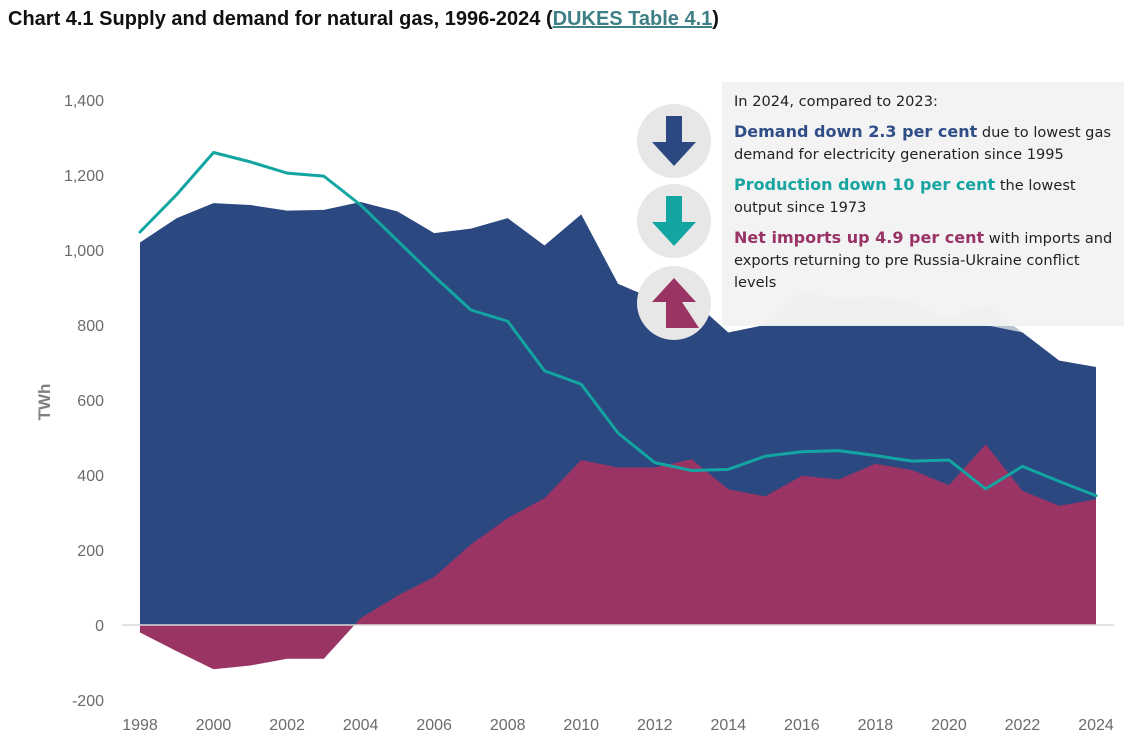 Image resolution: width=1126 pixels, height=744 pixels. What do you see at coordinates (508, 725) in the screenshot?
I see `x-tick-label: 2008` at bounding box center [508, 725].